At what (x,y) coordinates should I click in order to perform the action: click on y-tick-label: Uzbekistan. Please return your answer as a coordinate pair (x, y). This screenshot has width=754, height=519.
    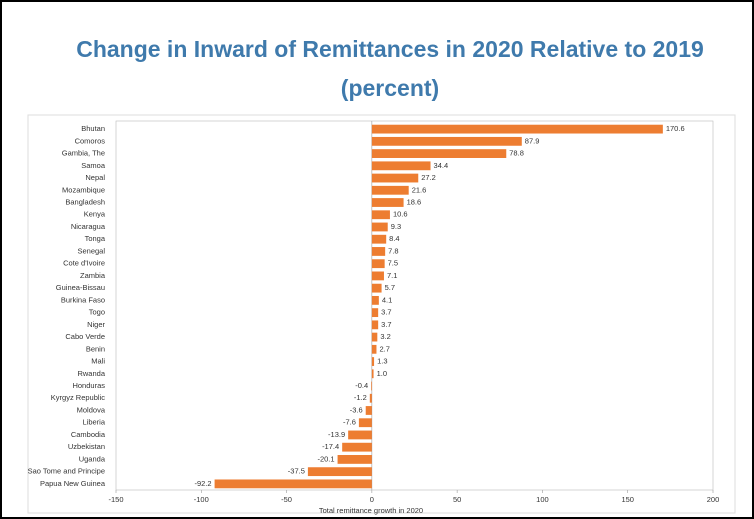
    Looking at the image, I should click on (86, 446).